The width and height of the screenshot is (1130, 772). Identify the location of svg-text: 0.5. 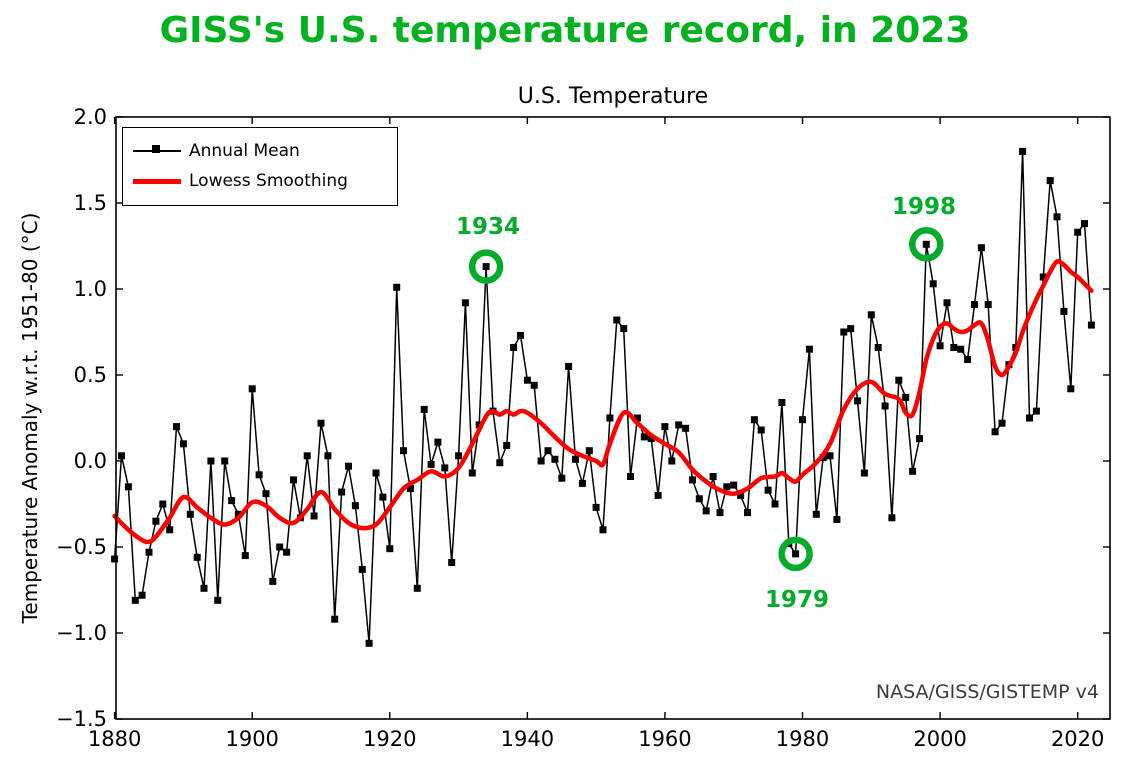
(90, 375).